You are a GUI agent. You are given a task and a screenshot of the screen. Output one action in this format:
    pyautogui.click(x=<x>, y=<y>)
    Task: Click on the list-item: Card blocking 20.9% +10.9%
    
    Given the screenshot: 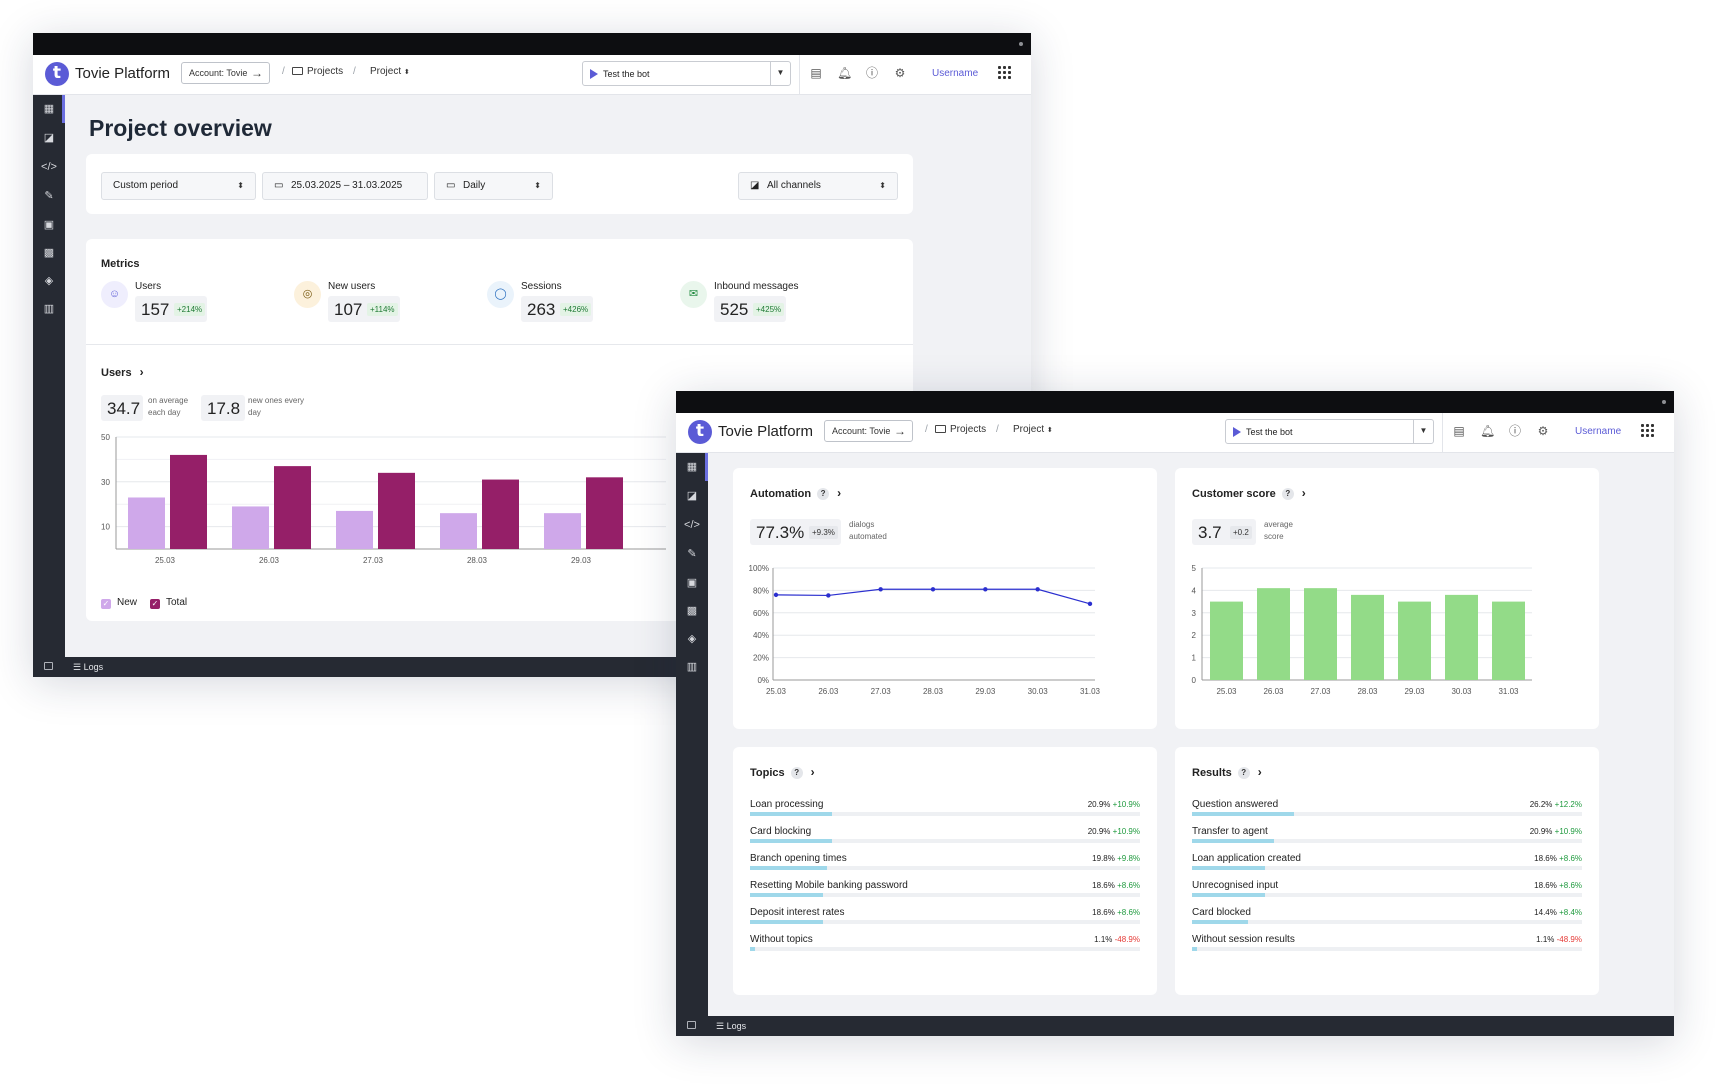 What is the action you would take?
    pyautogui.click(x=945, y=839)
    